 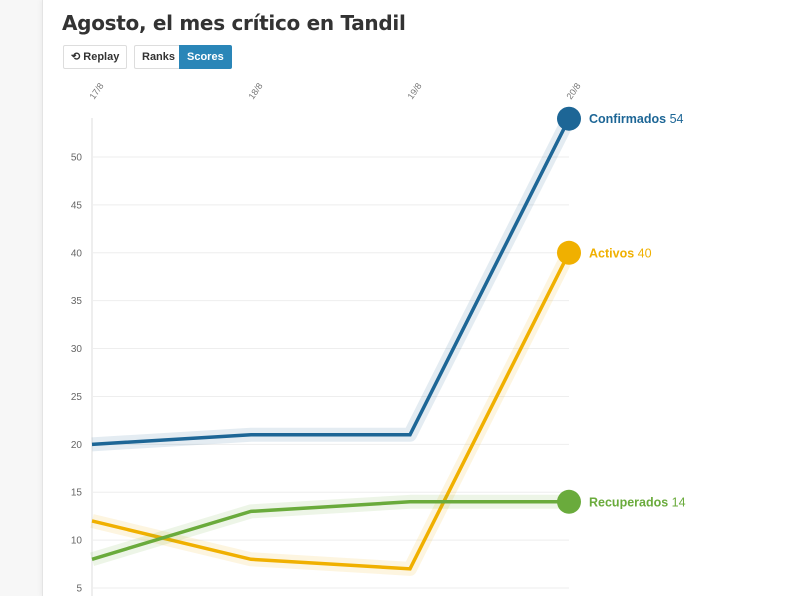 I want to click on chart-title: Agosto, el mes crítico en Tandil, so click(x=234, y=23).